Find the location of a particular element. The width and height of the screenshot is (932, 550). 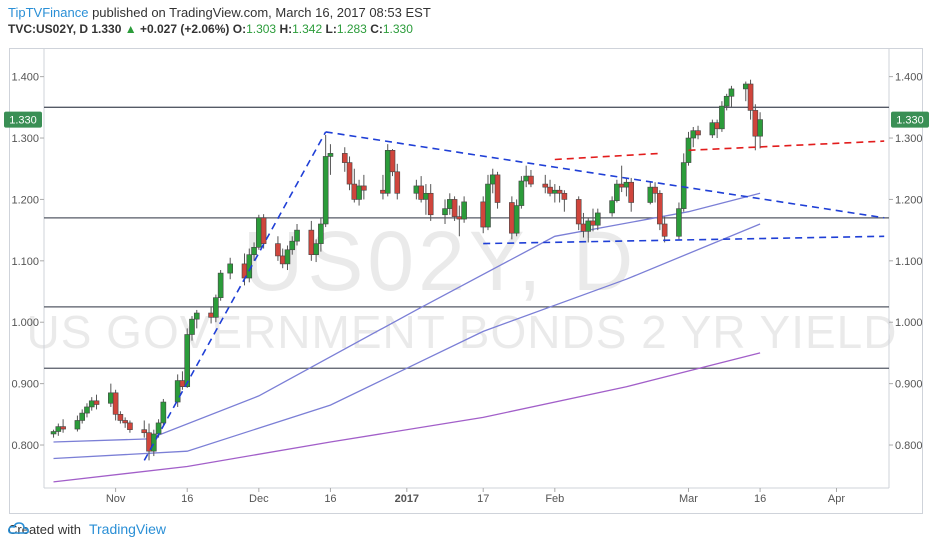

price-axis-left: 1.400 1.300 1.200 1.100 1.000 0.900 0.800 is located at coordinates (27, 262).